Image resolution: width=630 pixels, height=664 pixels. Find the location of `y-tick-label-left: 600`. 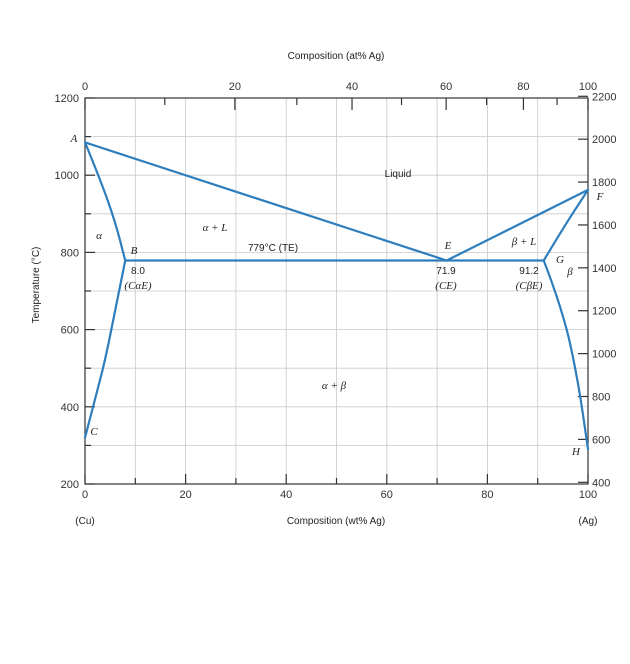

y-tick-label-left: 600 is located at coordinates (70, 331).